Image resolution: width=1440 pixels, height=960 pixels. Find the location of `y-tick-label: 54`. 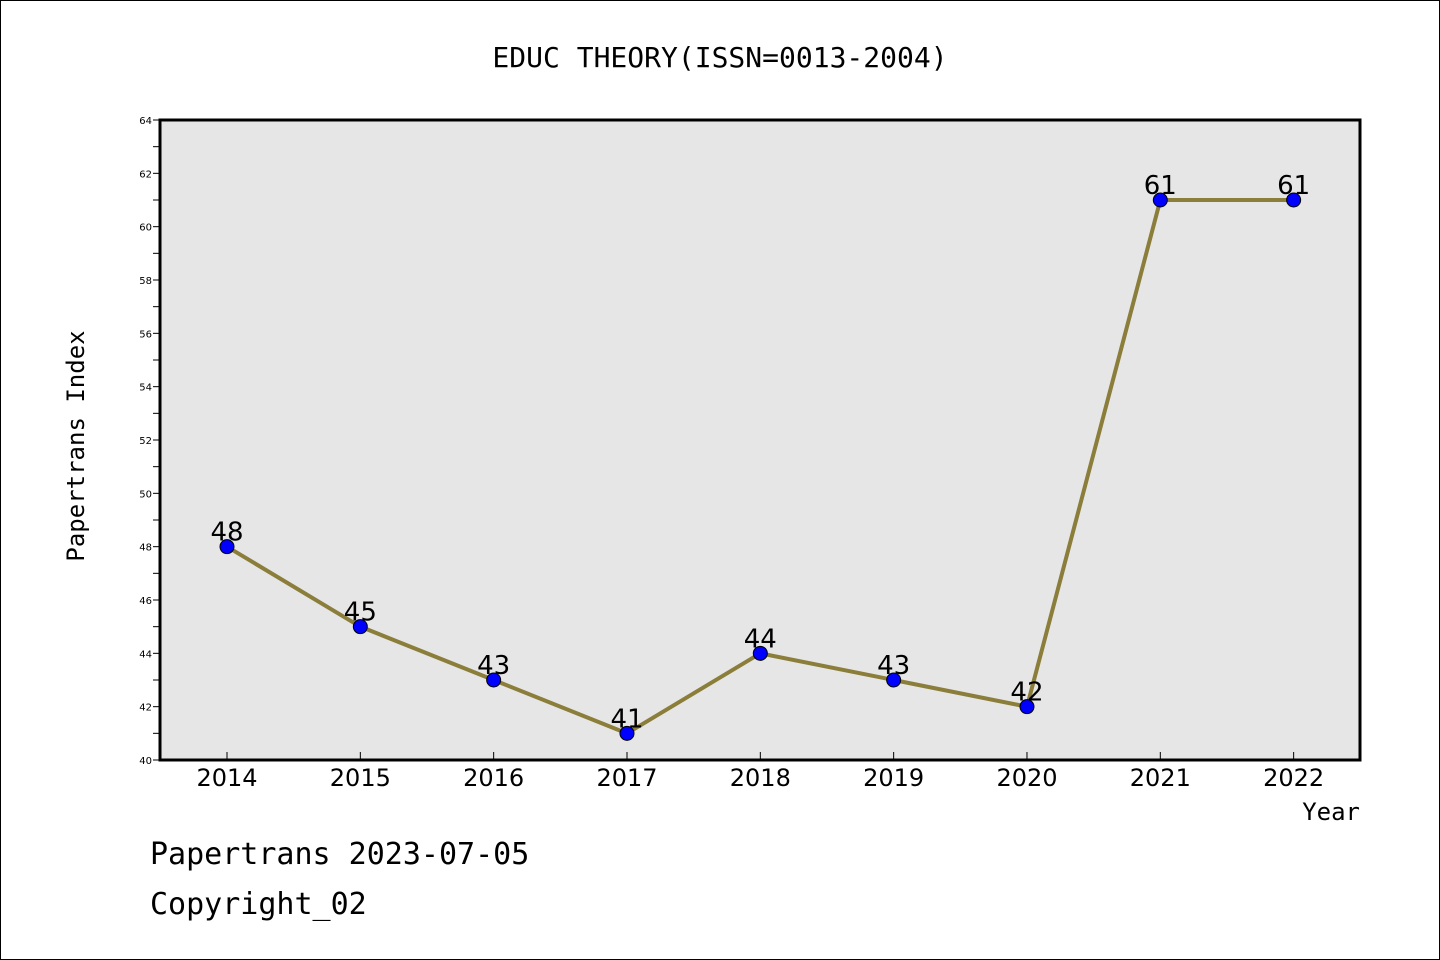

y-tick-label: 54 is located at coordinates (145, 388).